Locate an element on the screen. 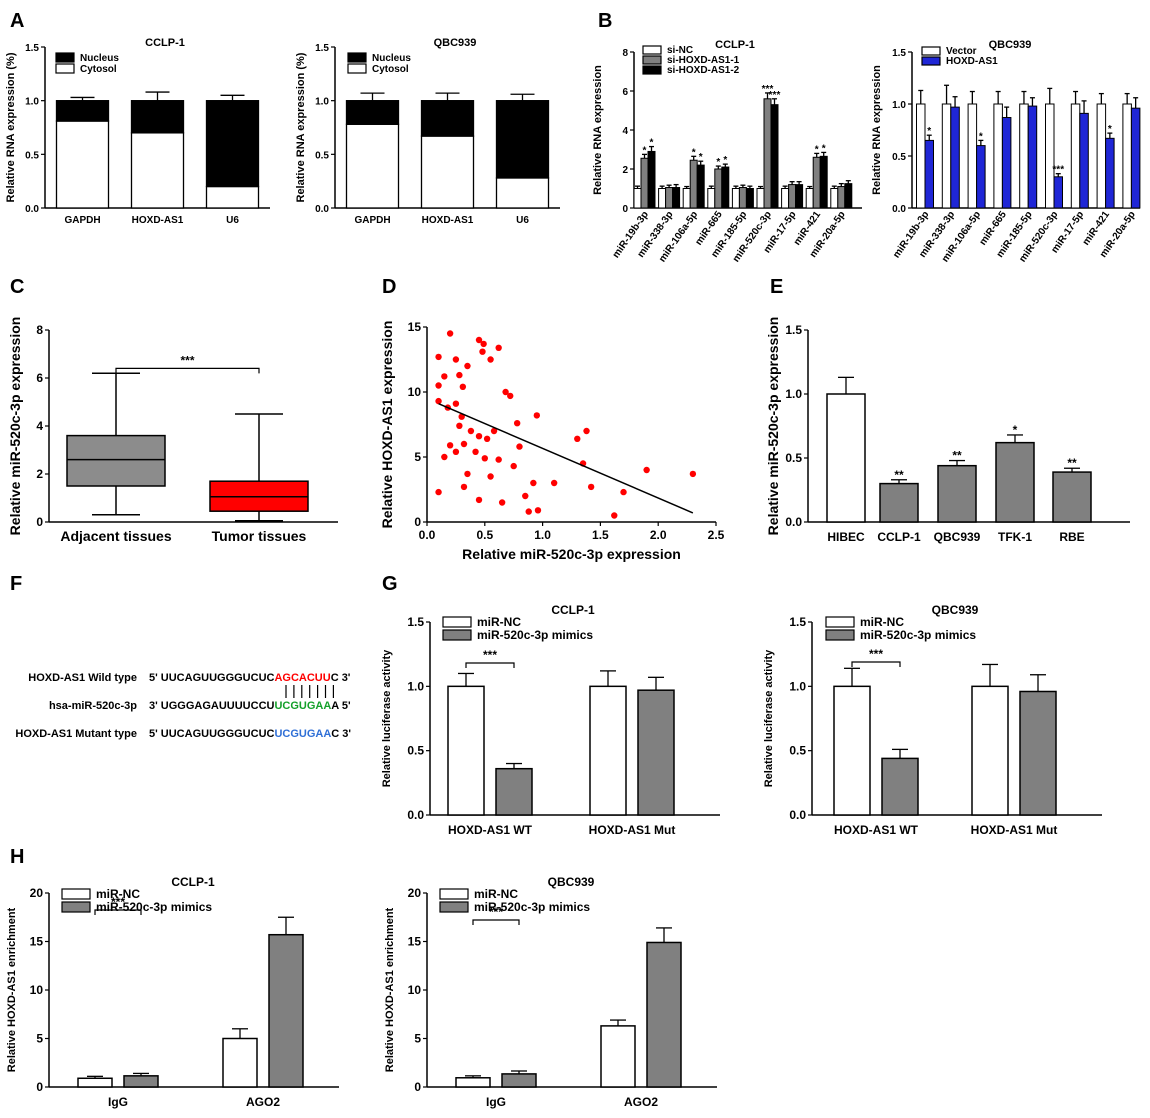 The height and width of the screenshot is (1118, 1150). legend-label: si-NC is located at coordinates (680, 50).